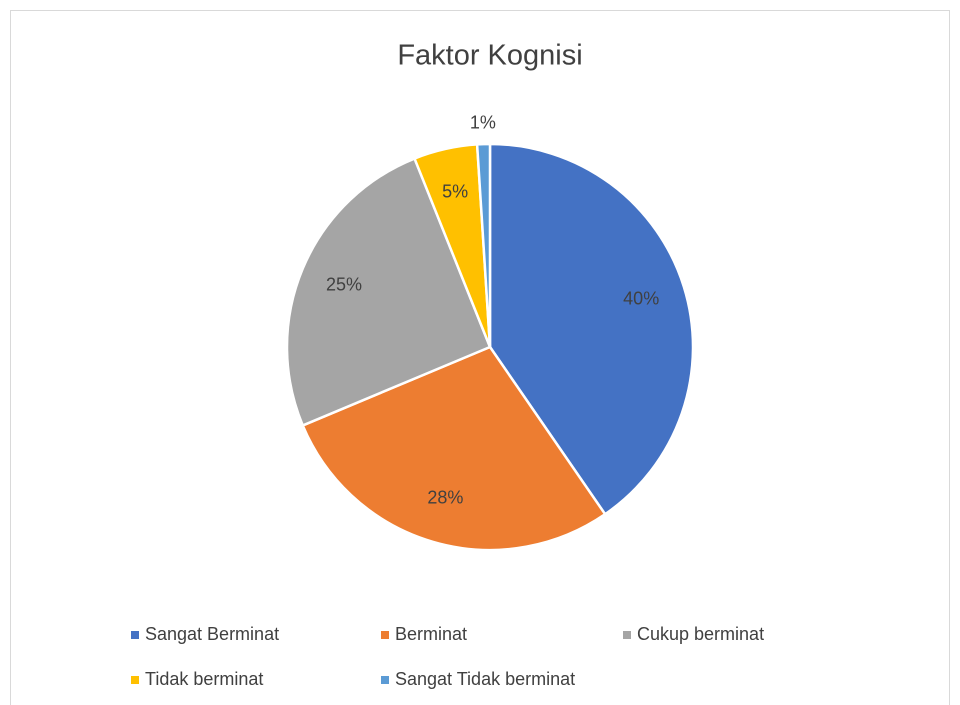 This screenshot has height=705, width=960. Describe the element at coordinates (455, 191) in the screenshot. I see `data-label: 5%` at that location.